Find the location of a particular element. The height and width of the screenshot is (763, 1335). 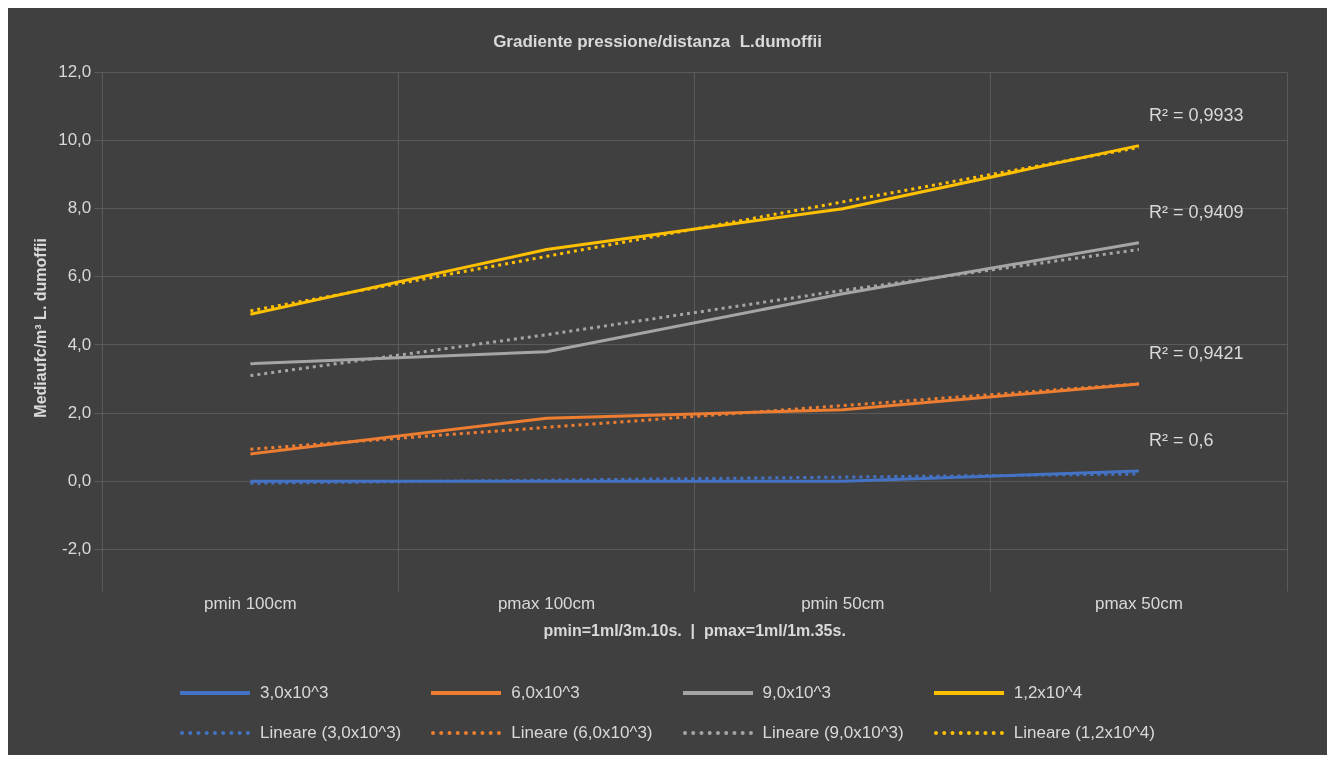

legend-label: 3,0x10^3 is located at coordinates (294, 693).